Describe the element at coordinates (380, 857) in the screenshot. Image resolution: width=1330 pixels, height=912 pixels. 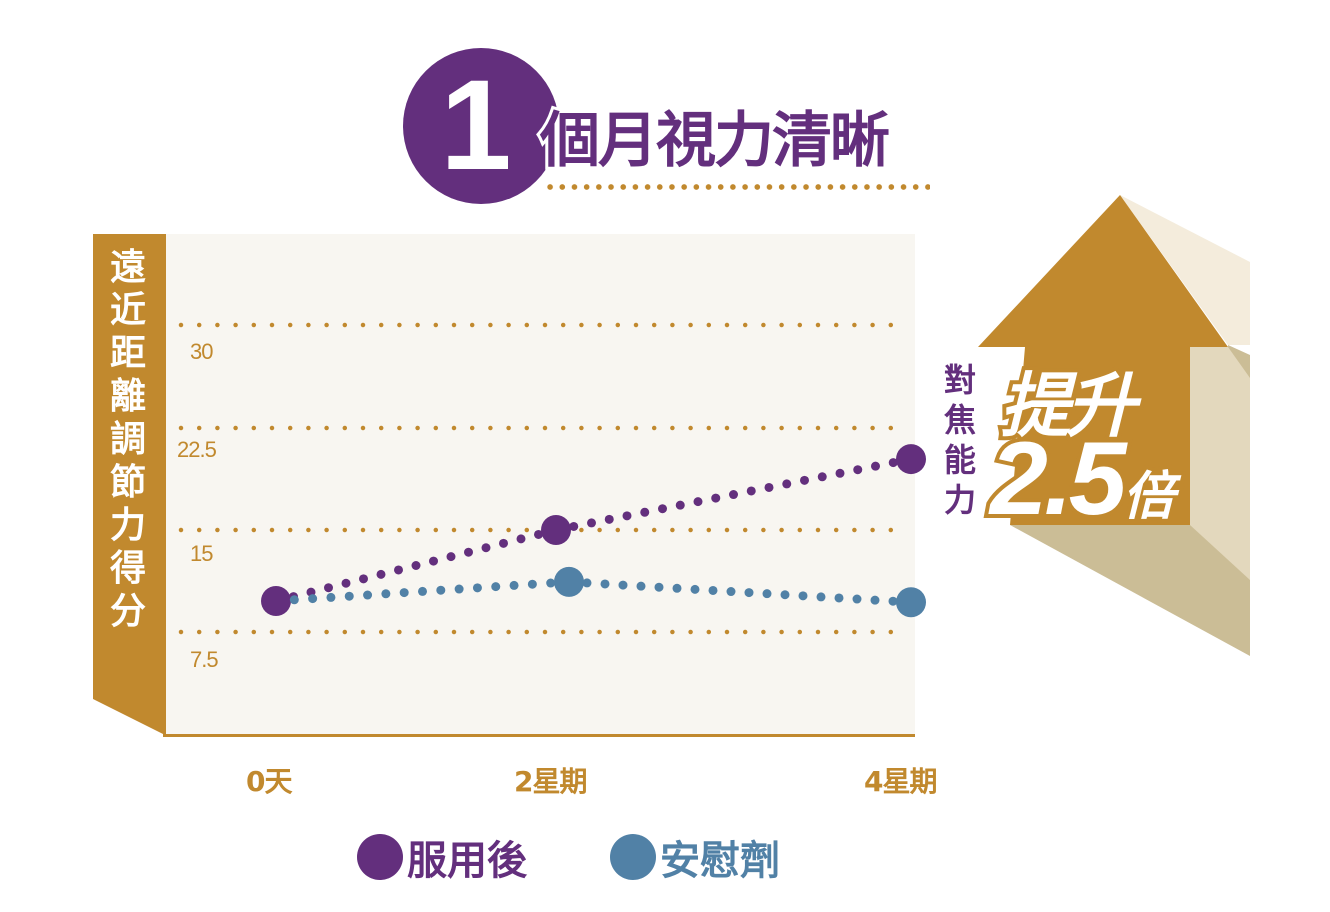
I see `legend-dot-treatment` at that location.